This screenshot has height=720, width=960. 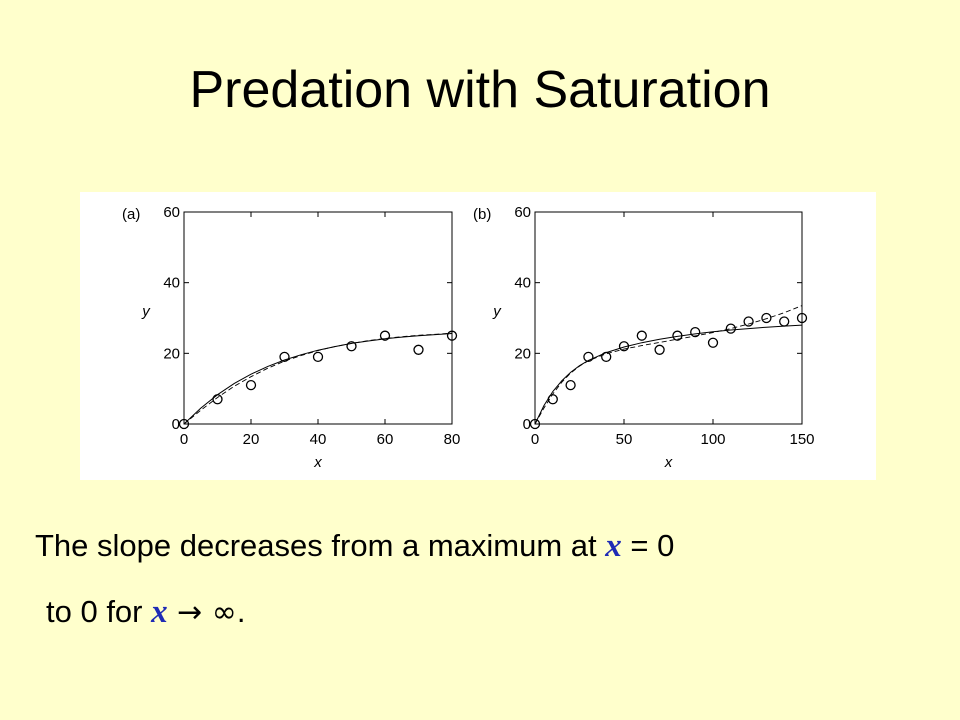 I want to click on x-tick-label: 50, so click(x=624, y=439).